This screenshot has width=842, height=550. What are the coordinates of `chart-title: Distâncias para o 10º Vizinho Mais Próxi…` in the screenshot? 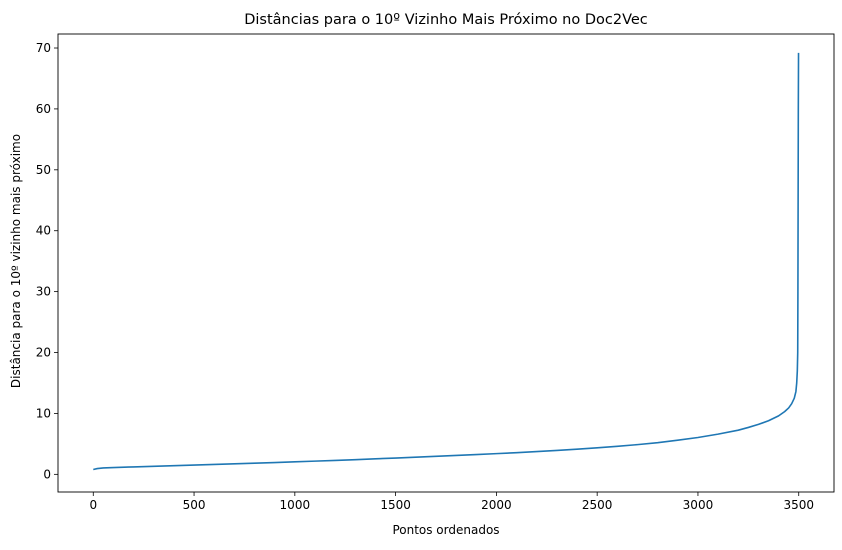 It's located at (446, 20).